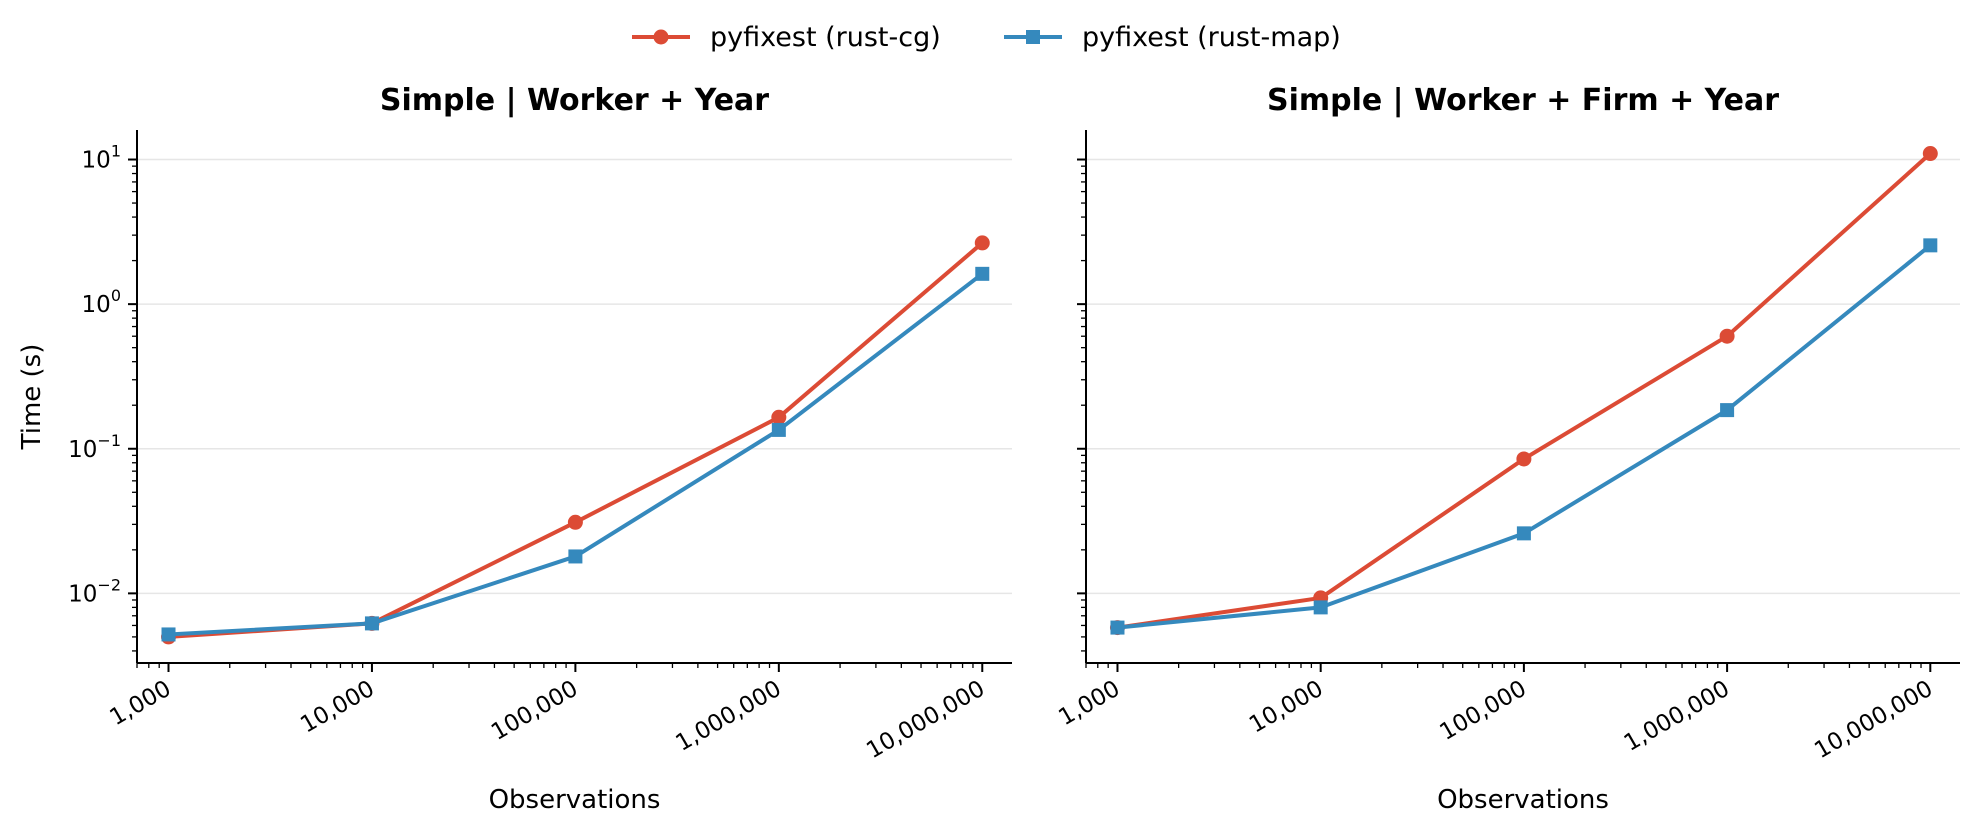  Describe the element at coordinates (1211, 37) in the screenshot. I see `legend-label: pyfixest (rust-map)` at that location.